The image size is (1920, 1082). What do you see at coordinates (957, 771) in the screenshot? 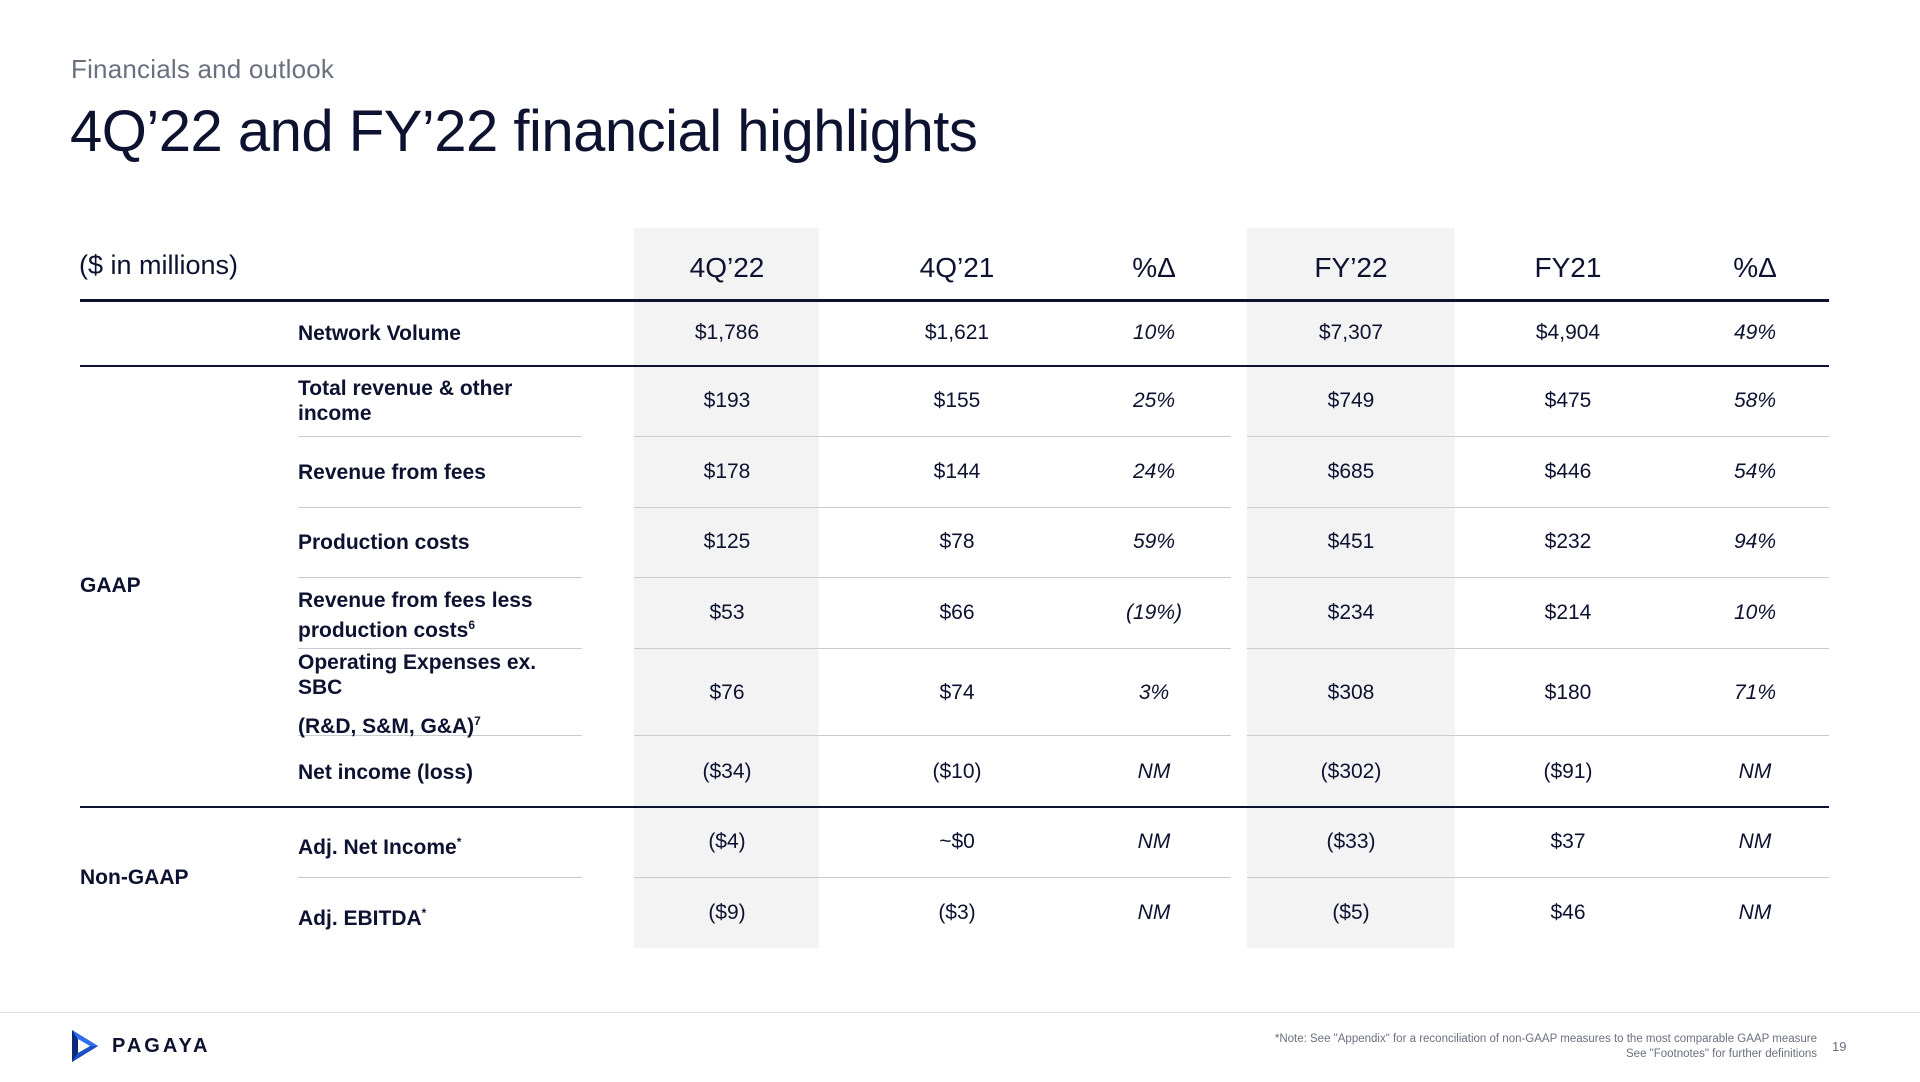
I see `cell-value: ($10)` at bounding box center [957, 771].